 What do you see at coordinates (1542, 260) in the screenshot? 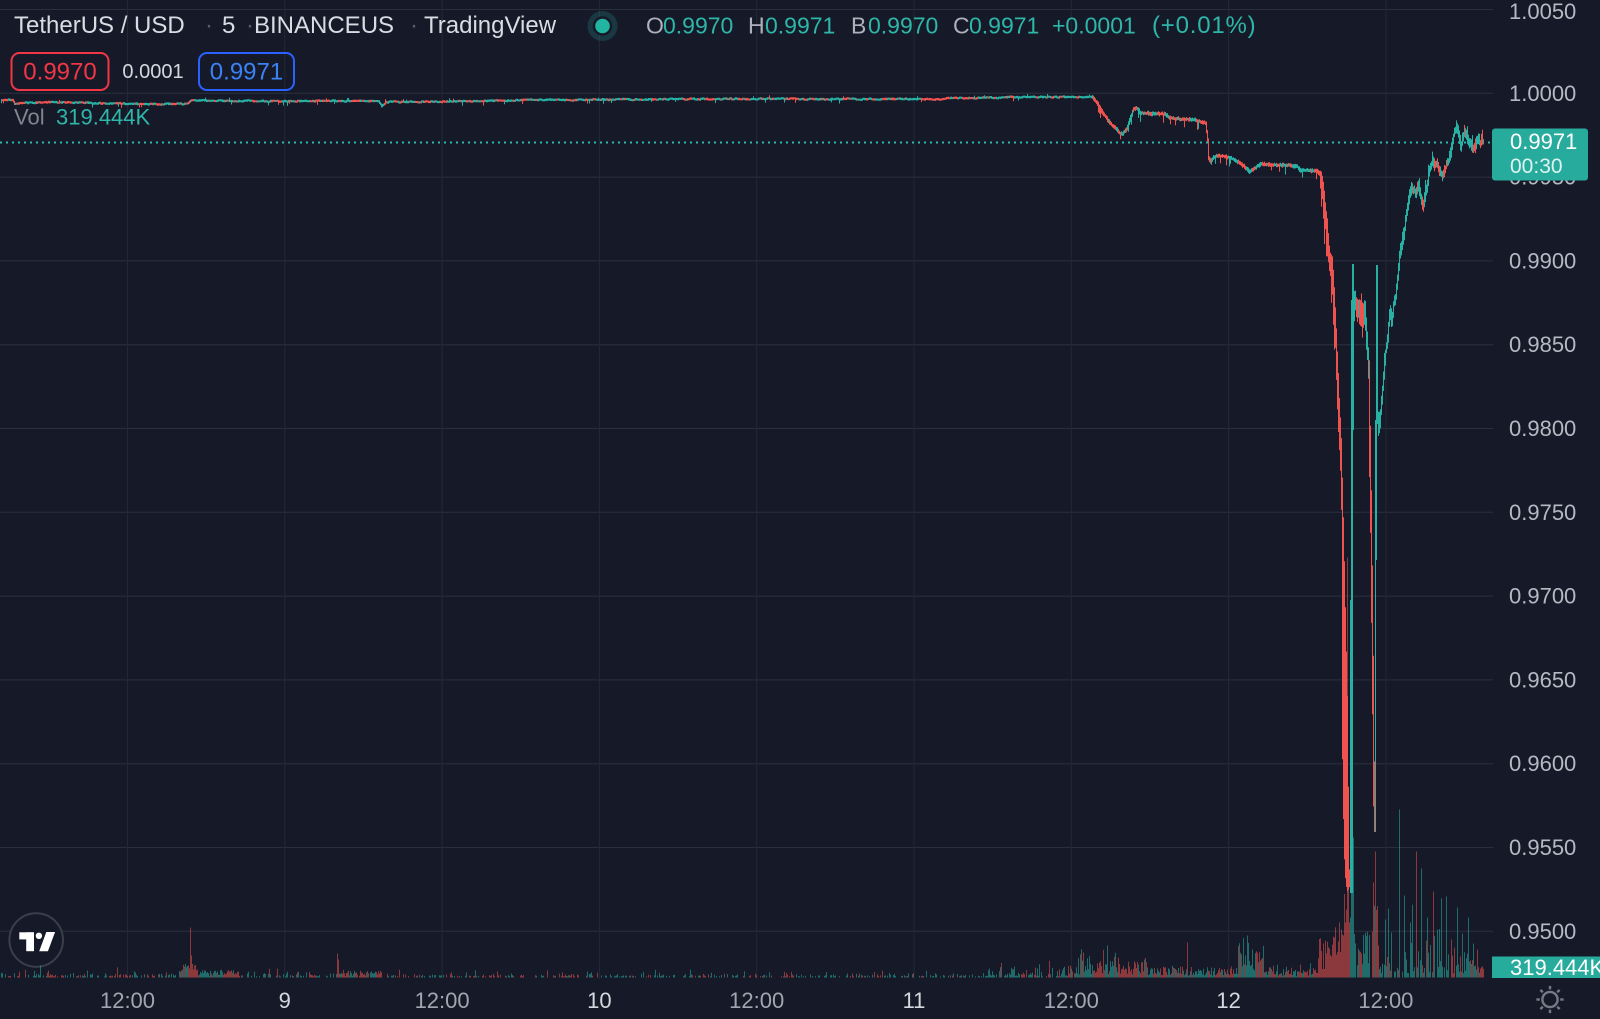
I see `svg-text: 0.9900` at bounding box center [1542, 260].